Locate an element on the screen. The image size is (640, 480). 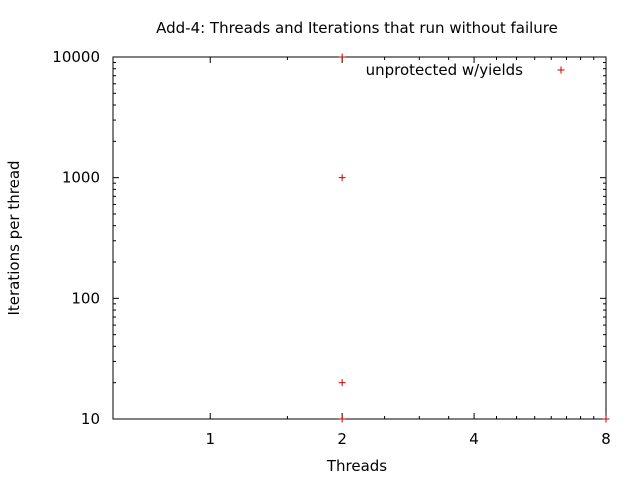
x-tick-label: 2 is located at coordinates (342, 439).